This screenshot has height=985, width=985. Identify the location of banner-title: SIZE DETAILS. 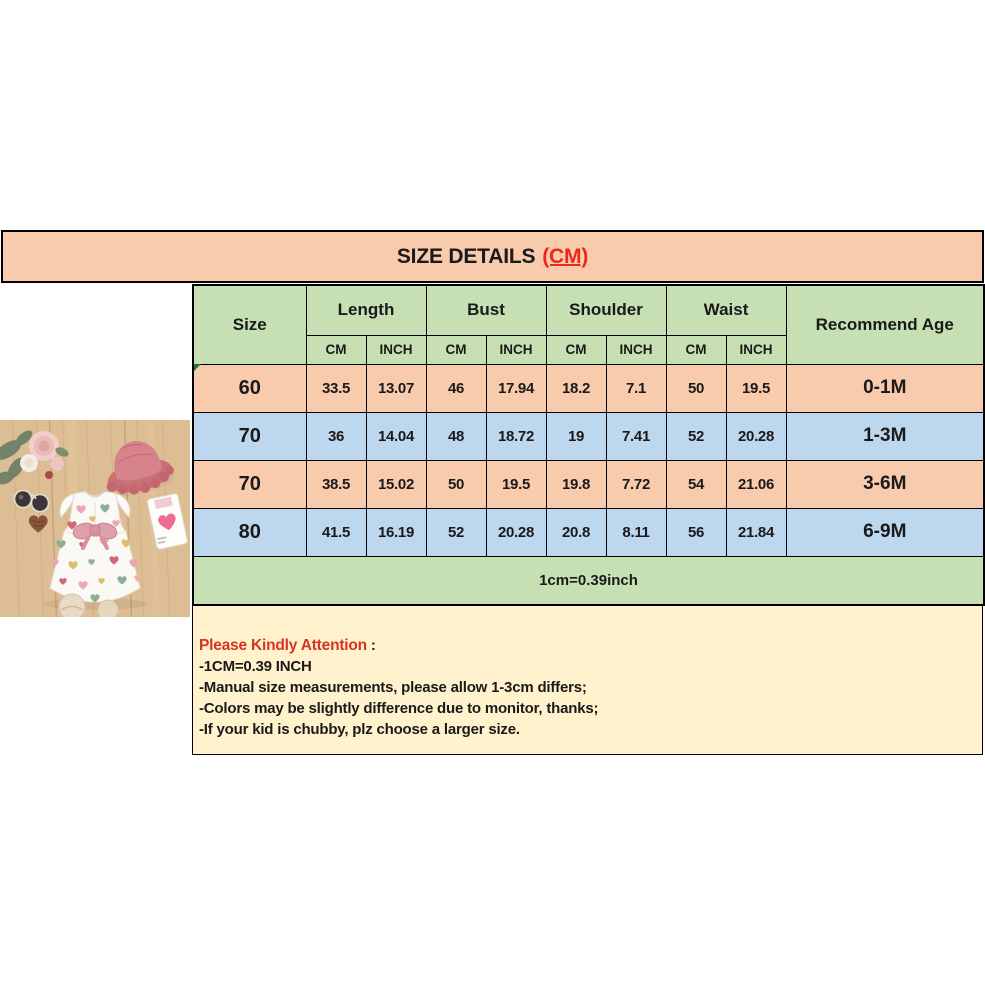
(466, 256).